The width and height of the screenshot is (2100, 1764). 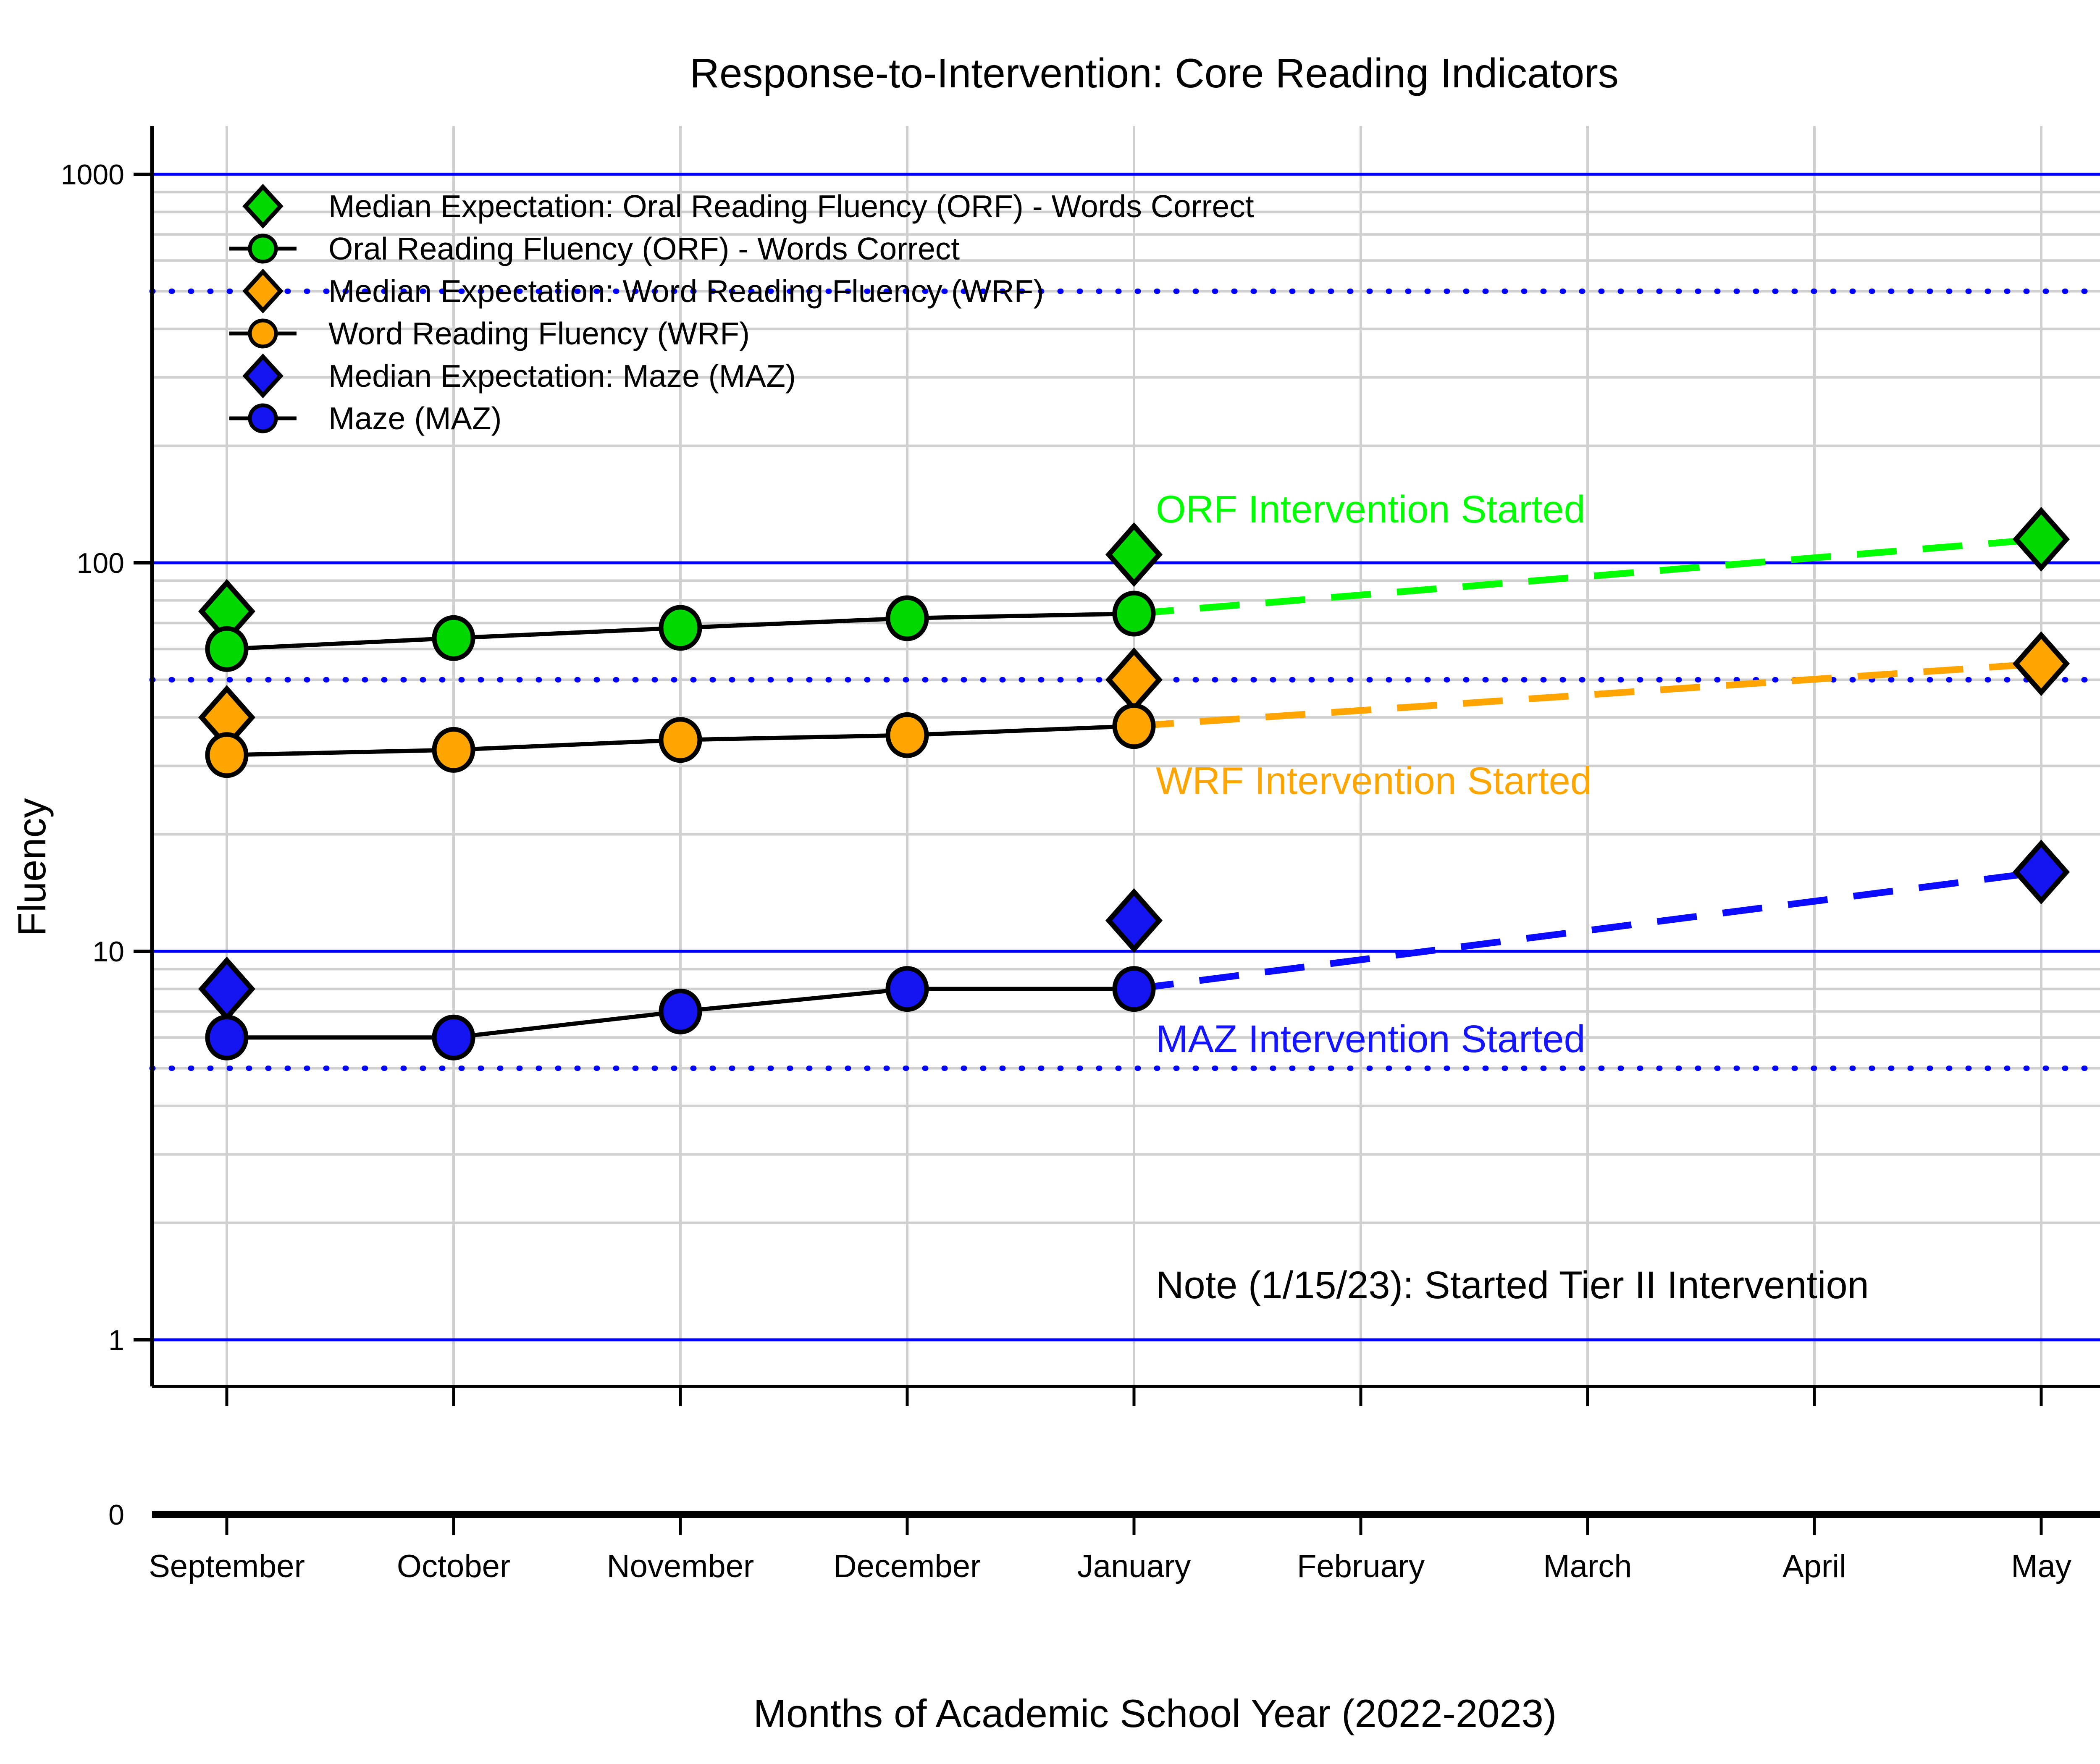 I want to click on legend-label-wrf-actual: Word Reading Fluency (WRF), so click(x=539, y=333).